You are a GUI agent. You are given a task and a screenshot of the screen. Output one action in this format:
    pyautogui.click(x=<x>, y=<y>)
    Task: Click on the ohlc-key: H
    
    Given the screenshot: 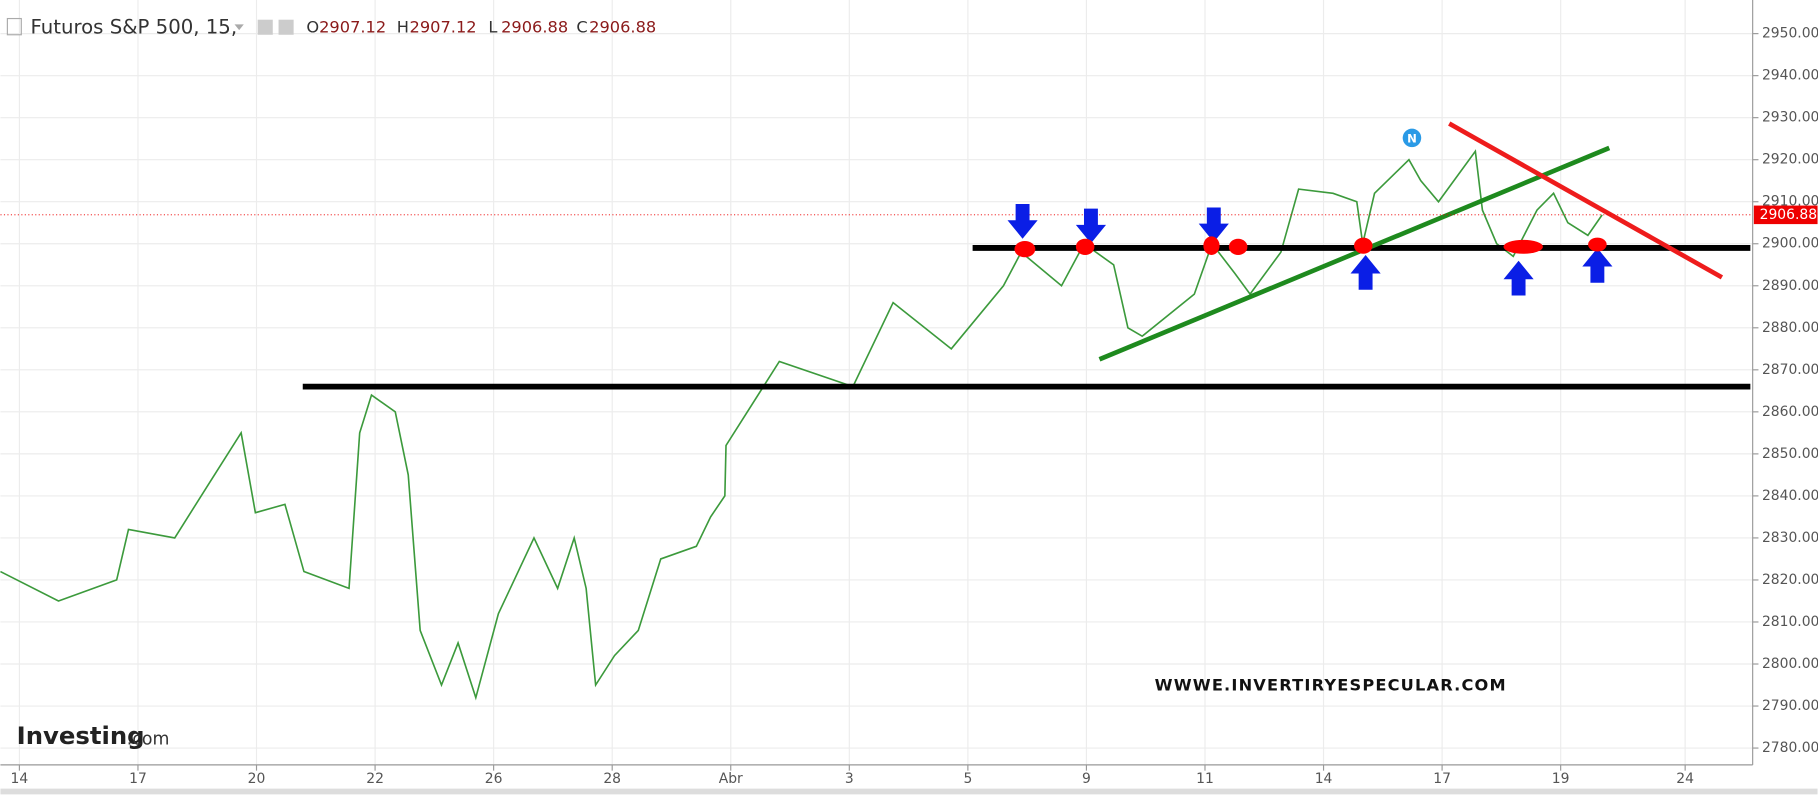 What is the action you would take?
    pyautogui.click(x=403, y=26)
    